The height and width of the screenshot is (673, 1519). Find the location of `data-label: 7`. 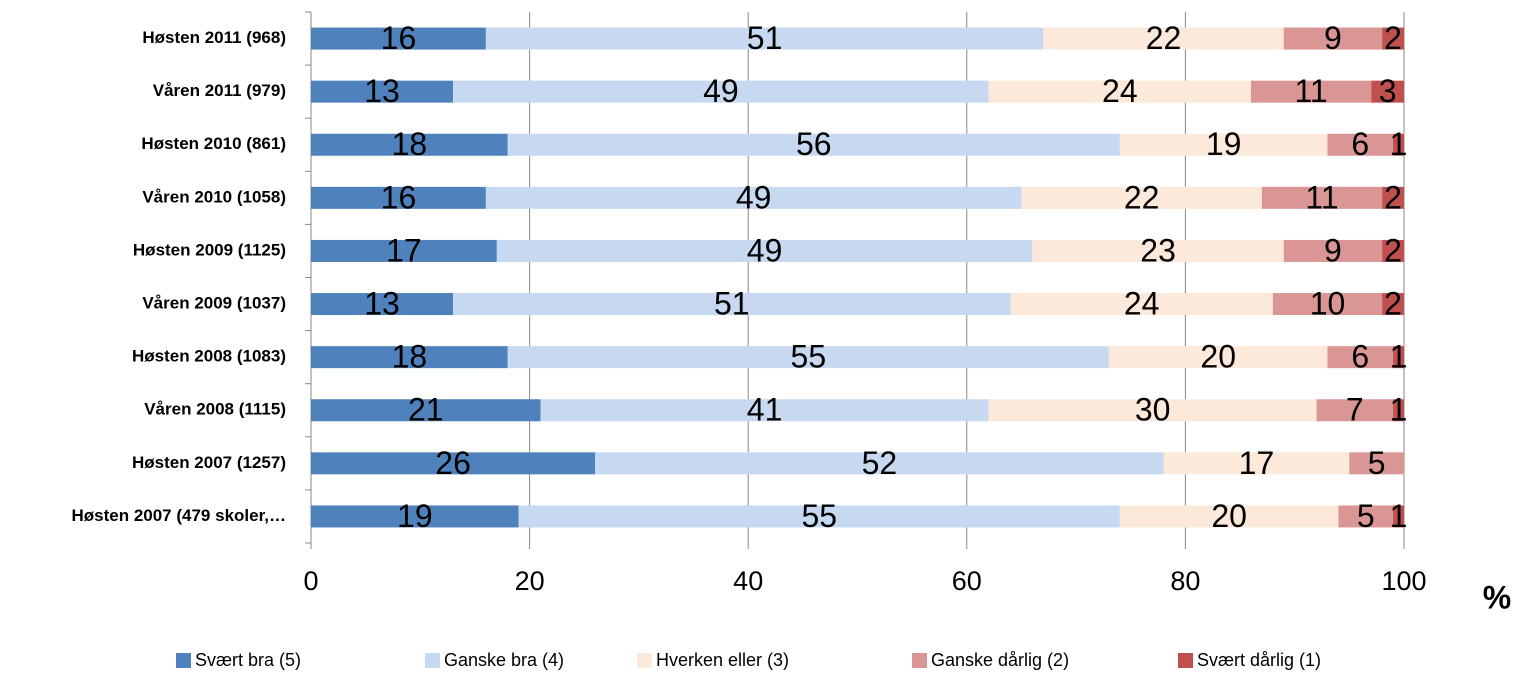

data-label: 7 is located at coordinates (1355, 410).